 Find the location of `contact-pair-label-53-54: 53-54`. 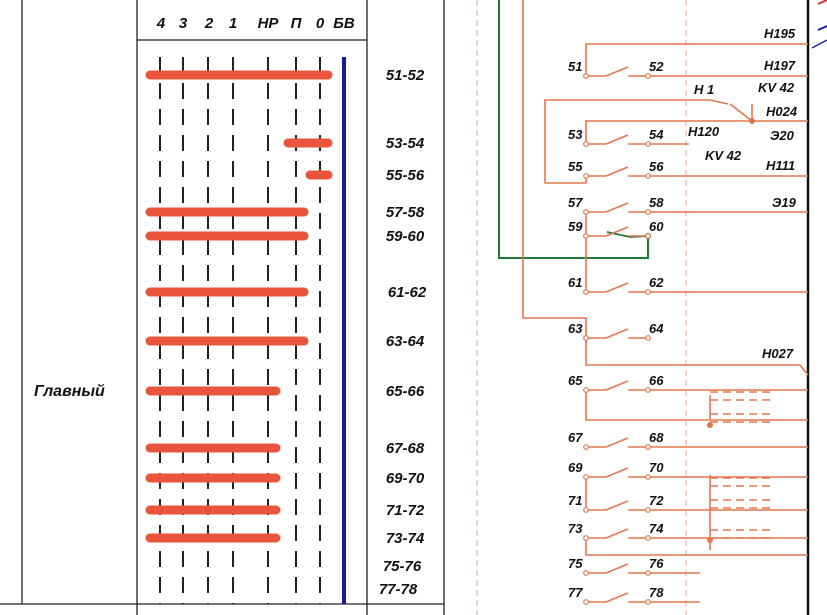

contact-pair-label-53-54: 53-54 is located at coordinates (405, 143).